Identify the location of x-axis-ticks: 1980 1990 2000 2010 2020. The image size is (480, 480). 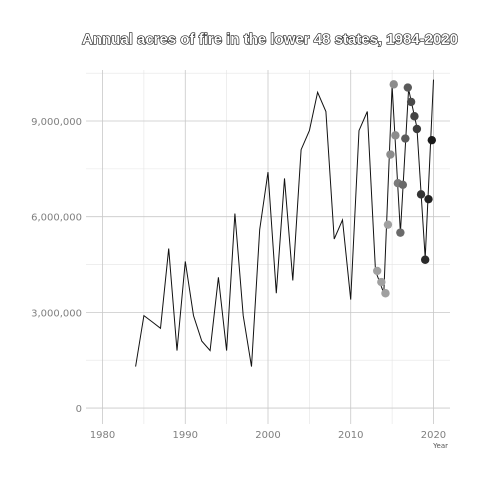
(268, 435).